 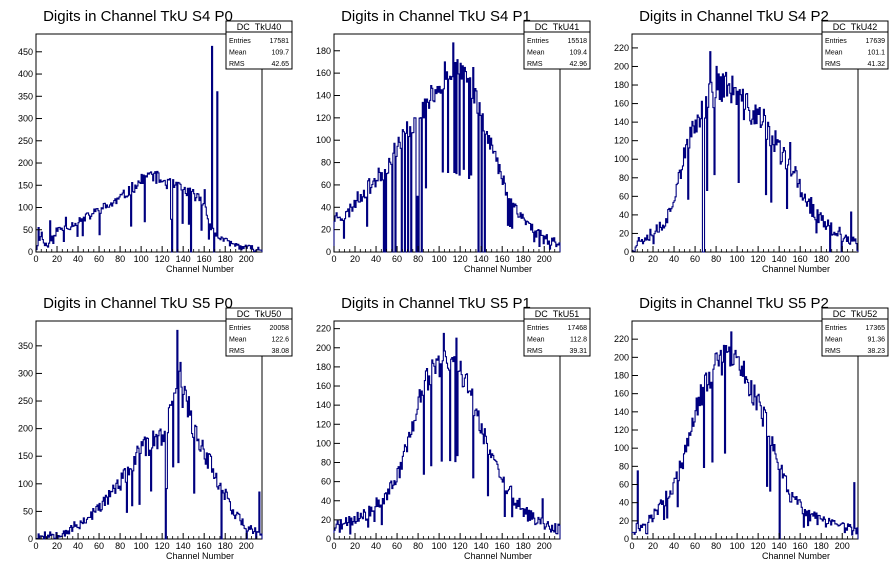 What do you see at coordinates (578, 41) in the screenshot?
I see `stats-value: 15518` at bounding box center [578, 41].